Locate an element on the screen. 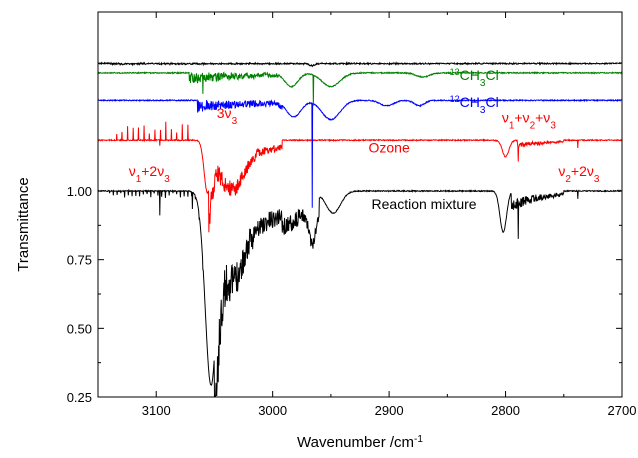 The height and width of the screenshot is (458, 638). annotation-3: 13CH3Cl is located at coordinates (474, 78).